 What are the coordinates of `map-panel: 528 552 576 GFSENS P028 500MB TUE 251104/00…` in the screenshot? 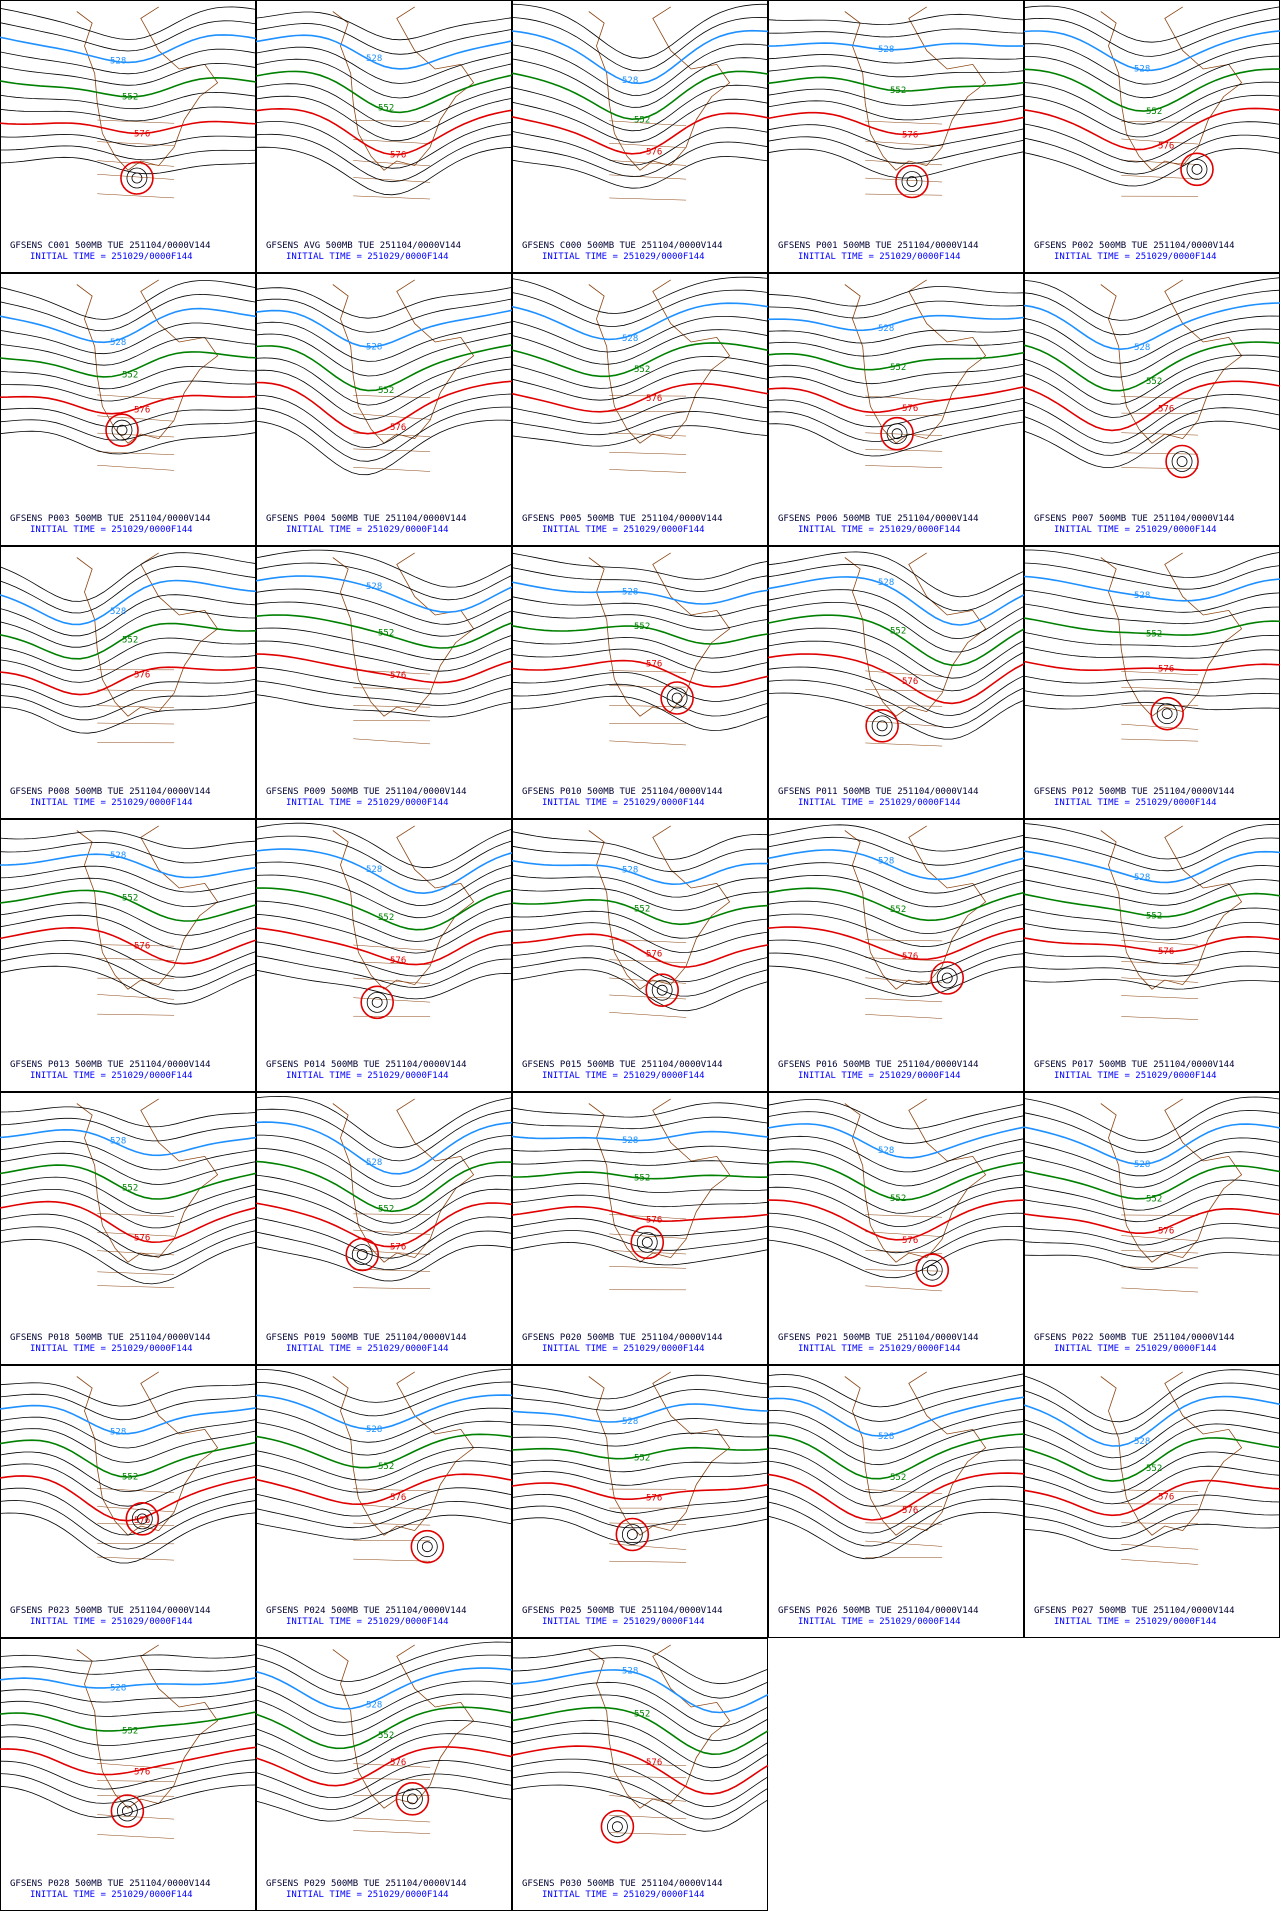 It's located at (128, 1774).